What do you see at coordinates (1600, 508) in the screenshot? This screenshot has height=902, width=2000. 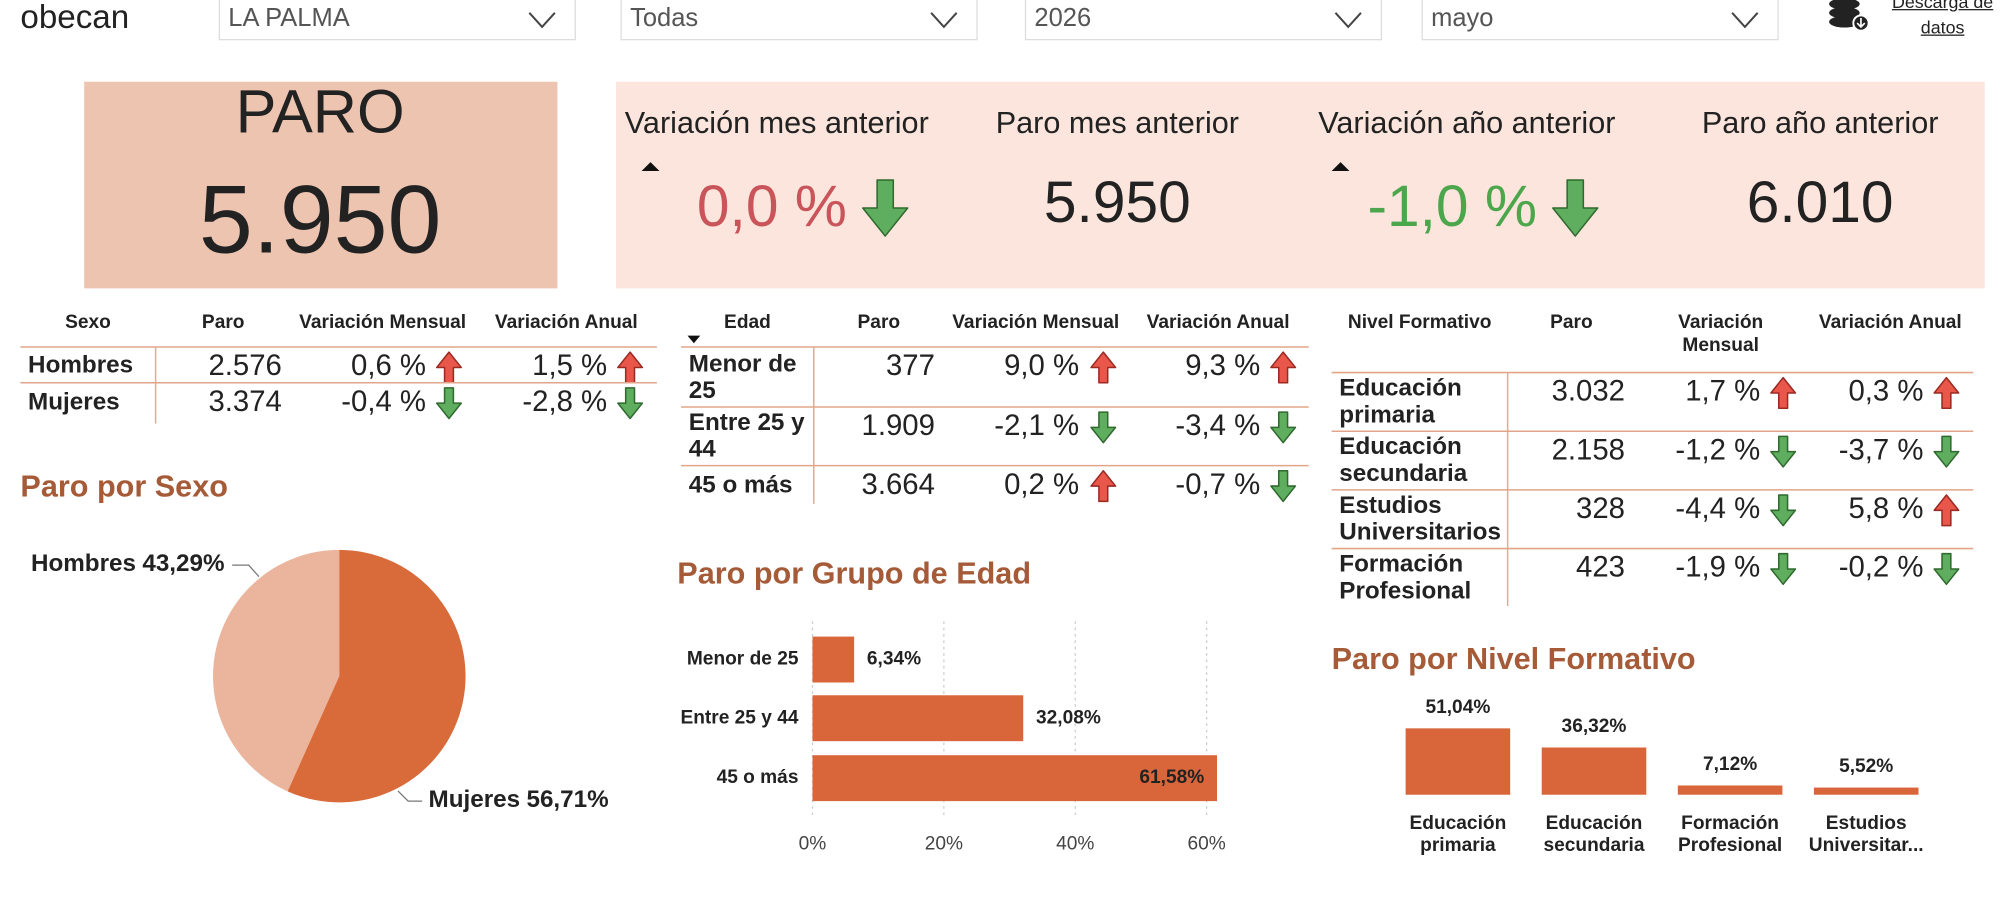 I see `cell-value: 328` at bounding box center [1600, 508].